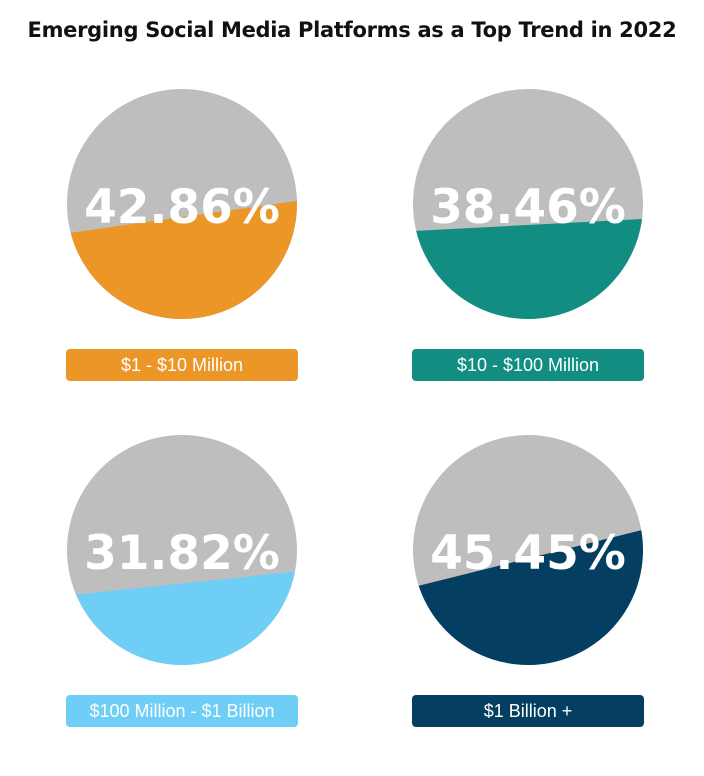 This screenshot has height=776, width=704. What do you see at coordinates (528, 207) in the screenshot?
I see `pie-value-label: 38.46%` at bounding box center [528, 207].